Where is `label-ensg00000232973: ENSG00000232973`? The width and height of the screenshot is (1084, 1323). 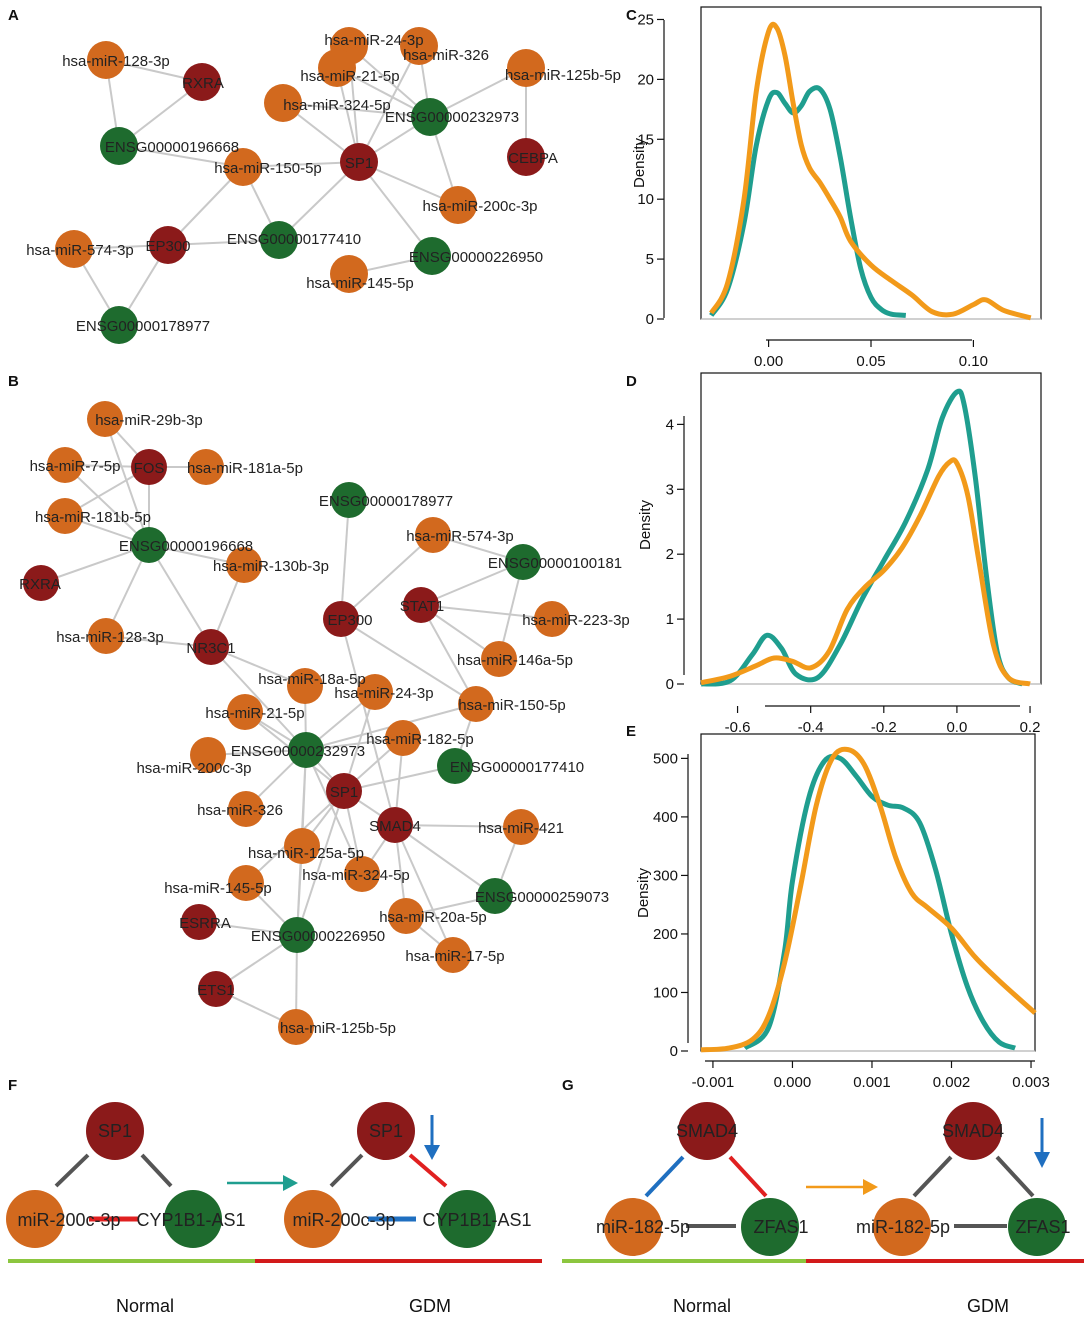 label-ensg00000232973: ENSG00000232973 is located at coordinates (452, 117).